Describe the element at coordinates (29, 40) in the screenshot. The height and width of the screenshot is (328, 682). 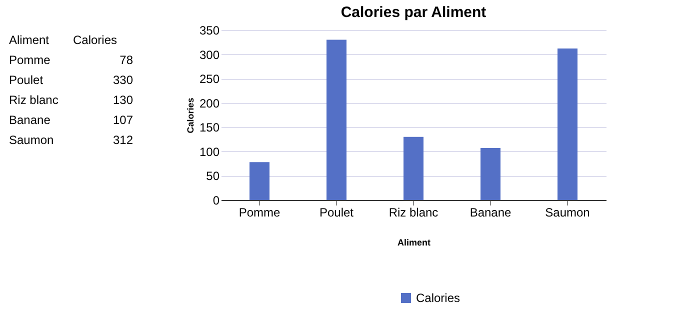
I see `text: Aliment` at that location.